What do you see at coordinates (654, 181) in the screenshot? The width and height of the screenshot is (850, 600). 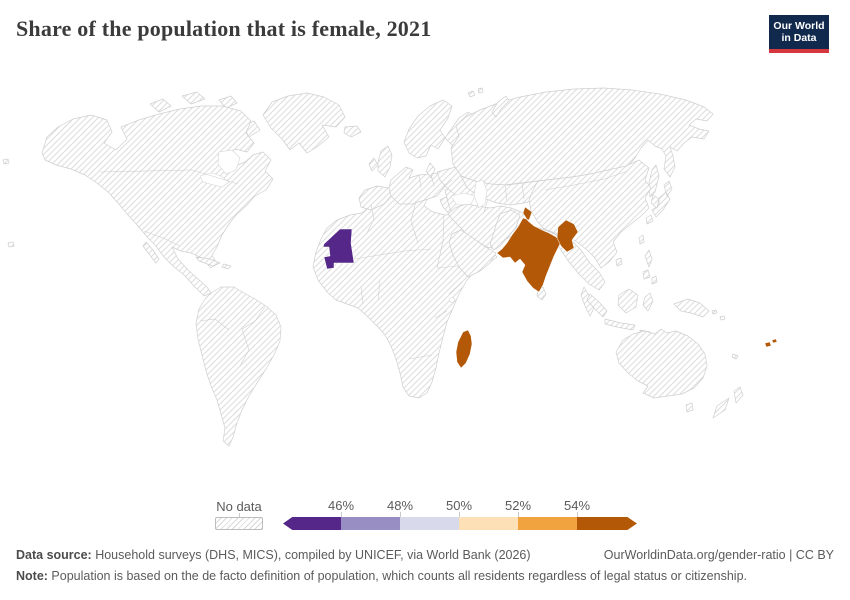 I see `landmass-sakhalin` at bounding box center [654, 181].